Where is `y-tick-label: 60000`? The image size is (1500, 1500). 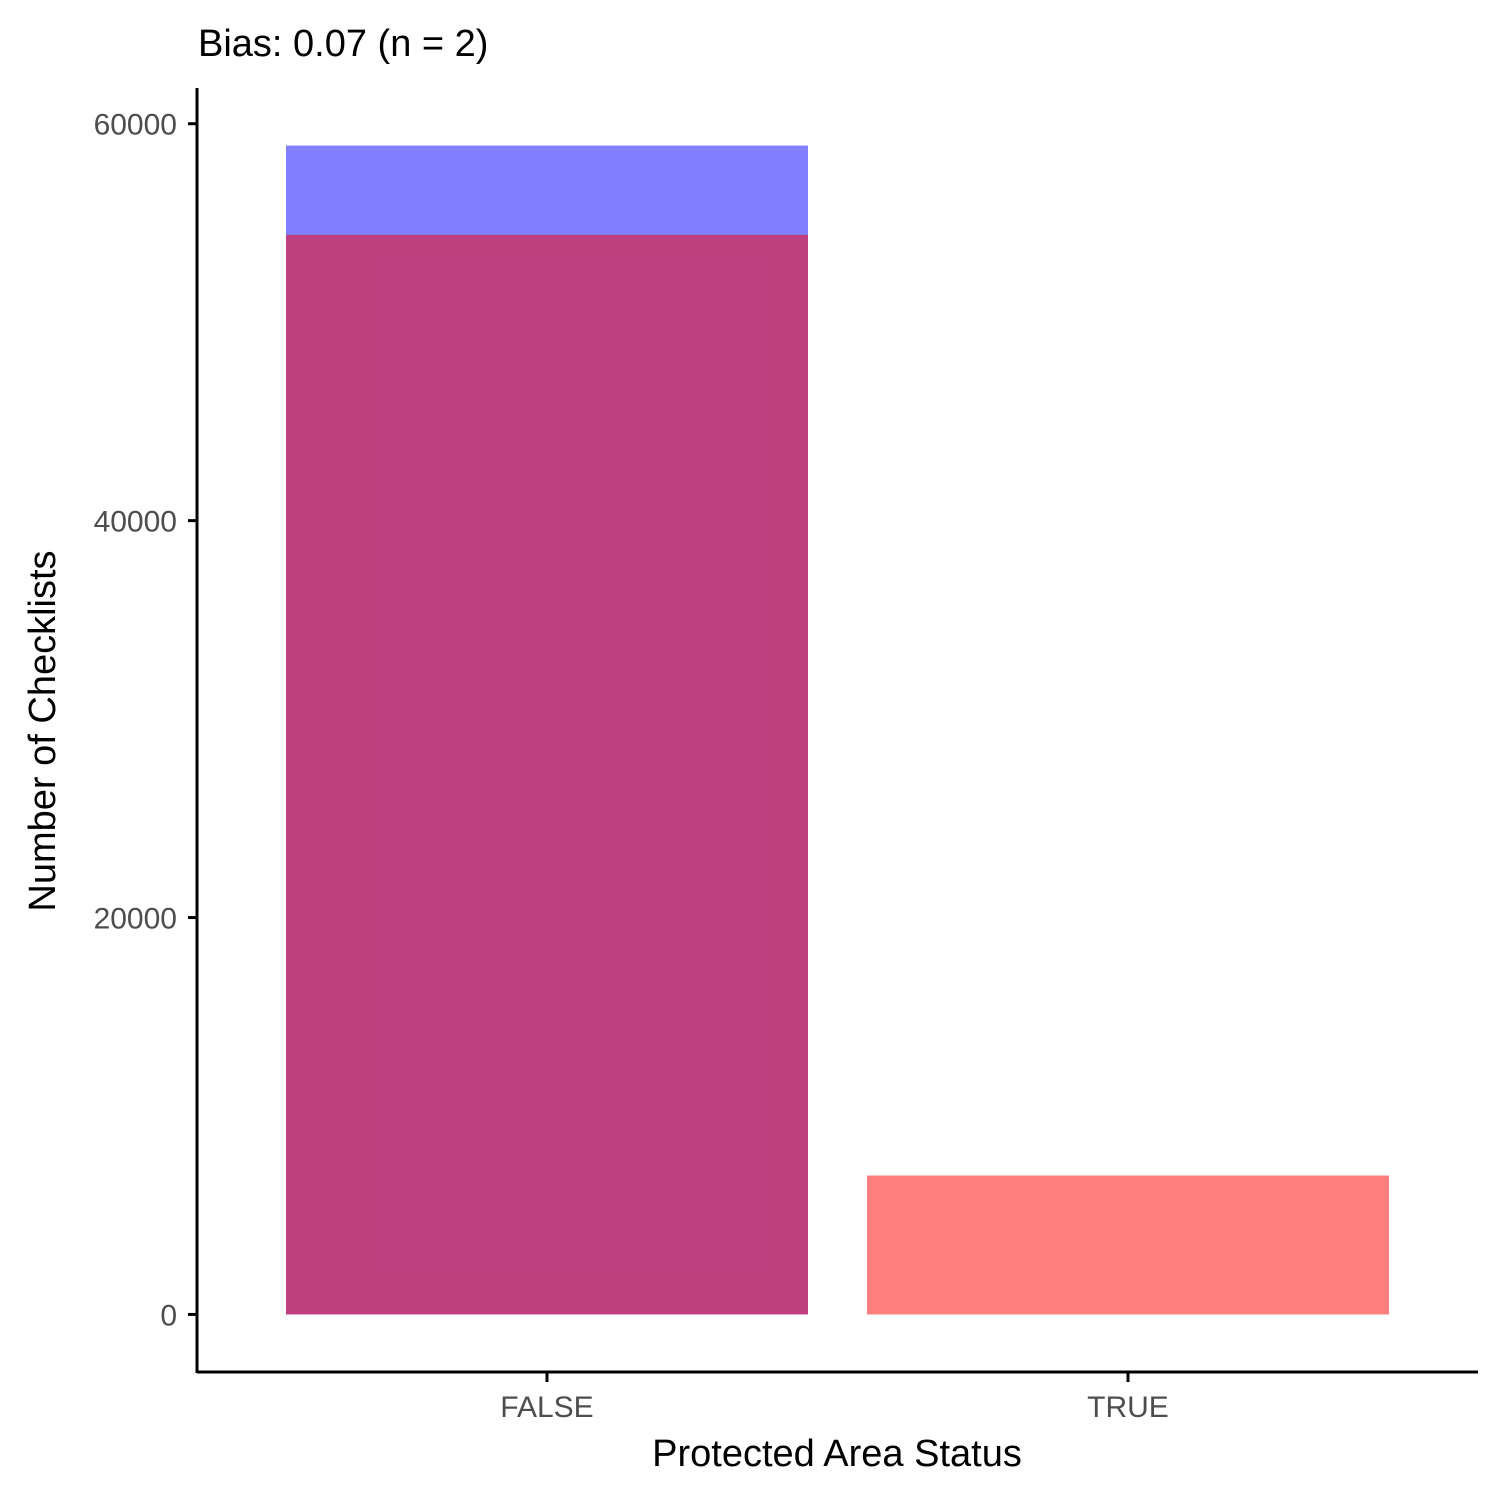 y-tick-label: 60000 is located at coordinates (135, 125).